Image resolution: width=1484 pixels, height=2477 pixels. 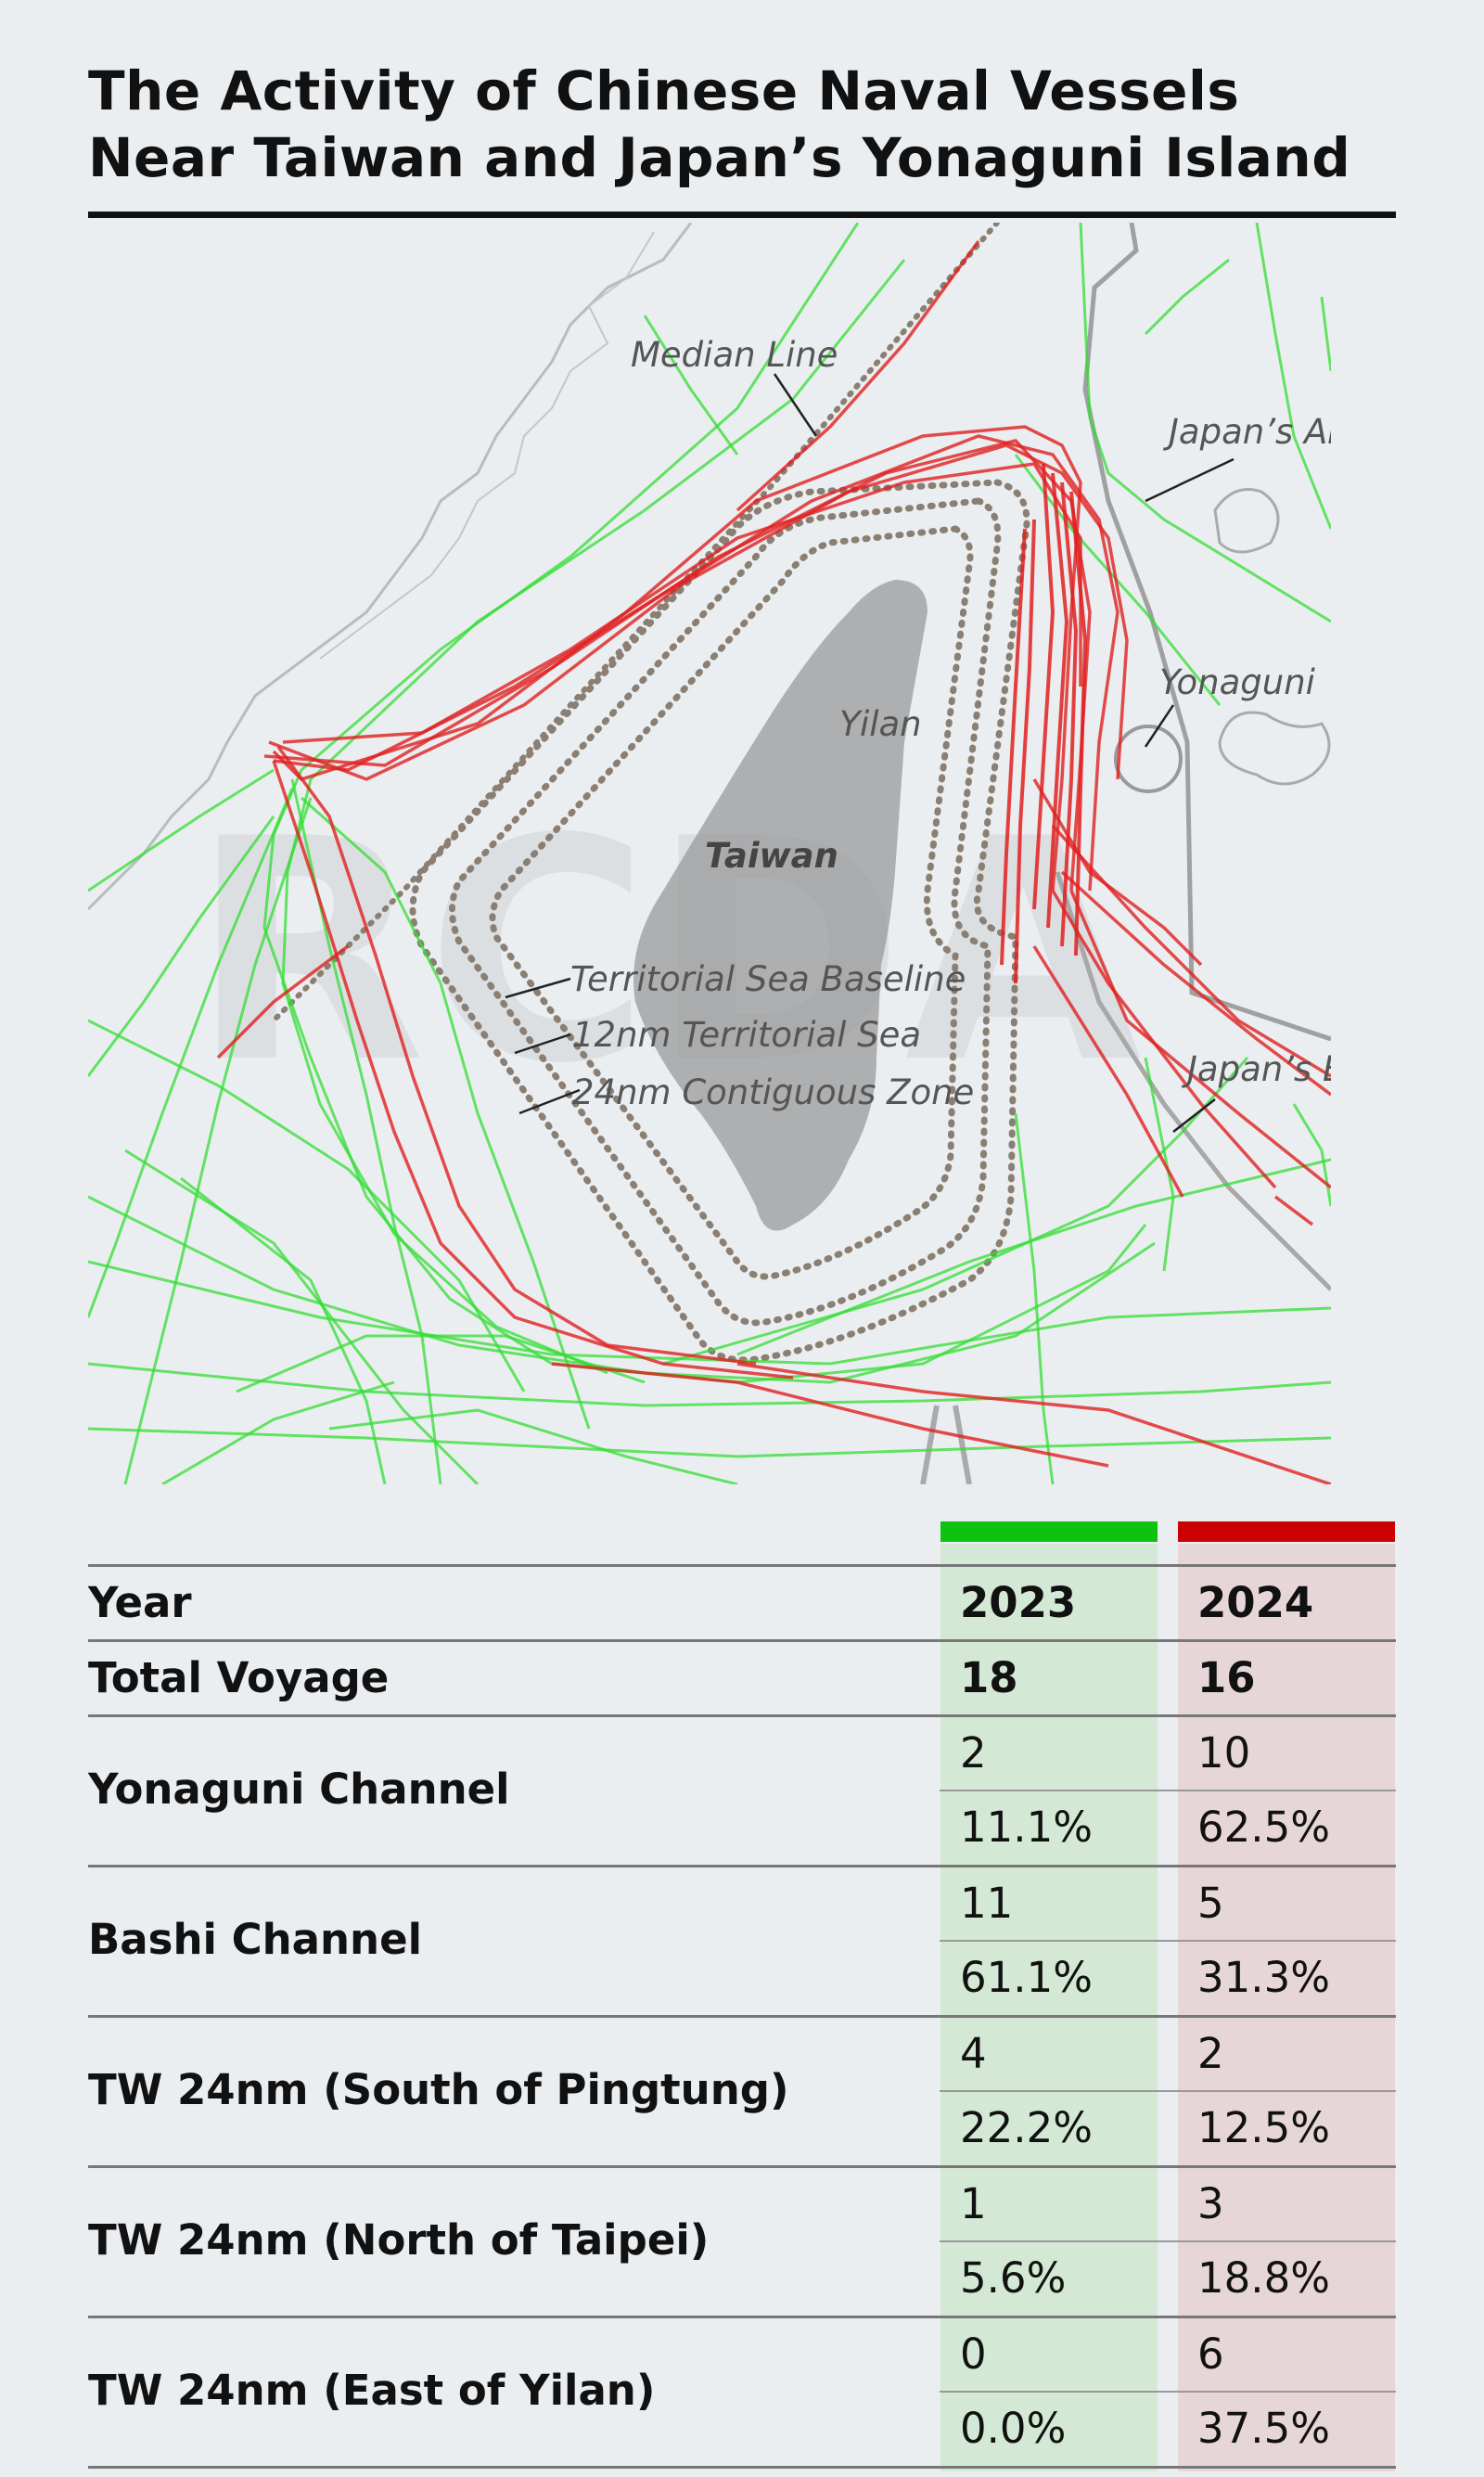 What do you see at coordinates (719, 157) in the screenshot?
I see `title-line-2: Near Taiwan and Japan’s Yonaguni Island` at bounding box center [719, 157].